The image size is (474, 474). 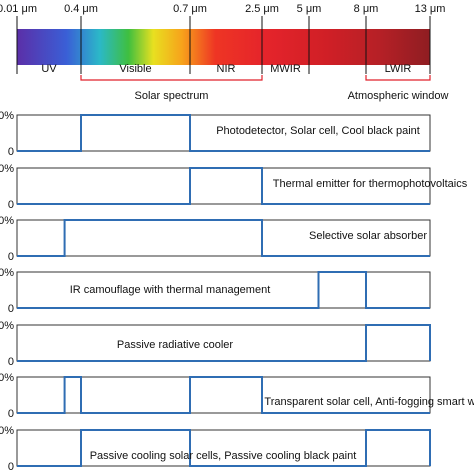 What do you see at coordinates (264, 88) in the screenshot?
I see `range-brackets: Solar spectrum Atmospheric window` at bounding box center [264, 88].